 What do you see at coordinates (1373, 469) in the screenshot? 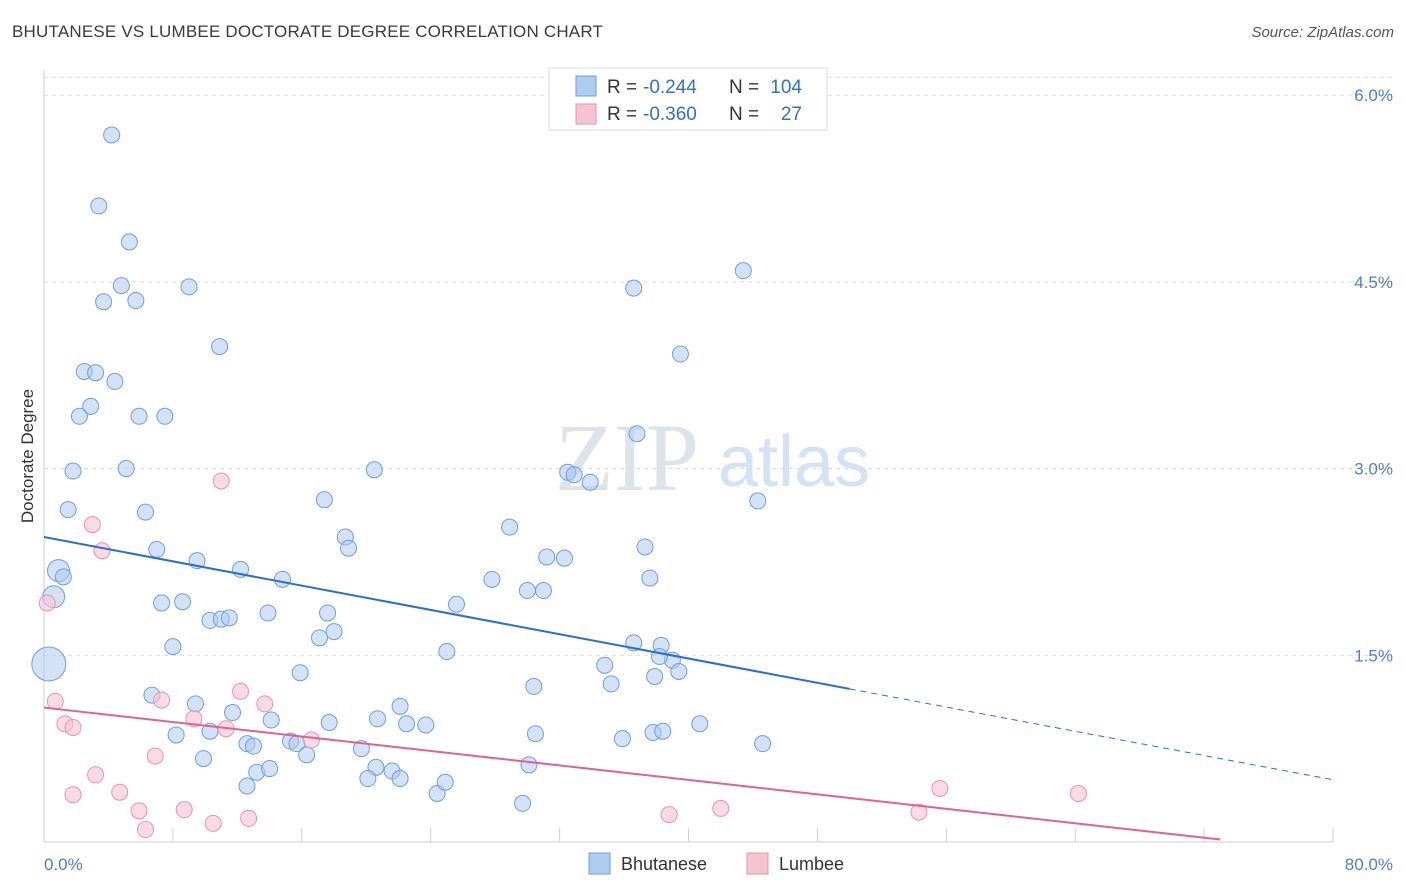
I see `y-tick-label: 3.0%` at bounding box center [1373, 469].